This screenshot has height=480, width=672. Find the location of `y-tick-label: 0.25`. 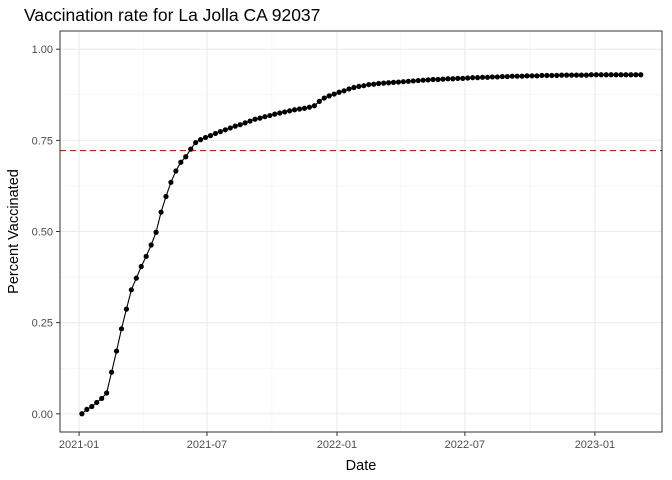

y-tick-label: 0.25 is located at coordinates (42, 324).